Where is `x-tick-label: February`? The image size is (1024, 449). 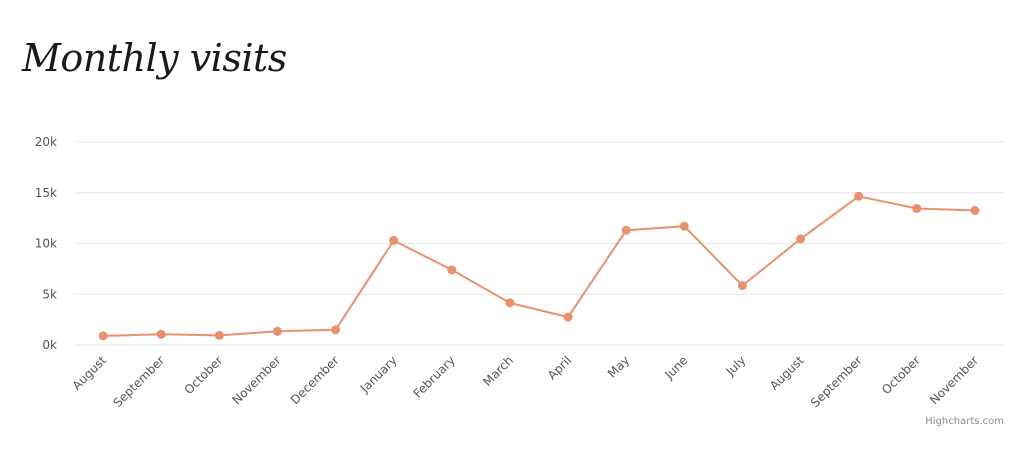
x-tick-label: February is located at coordinates (434, 377).